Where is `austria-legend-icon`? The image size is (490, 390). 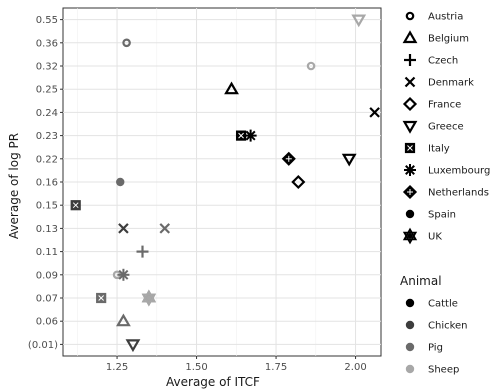 austria-legend-icon is located at coordinates (410, 16).